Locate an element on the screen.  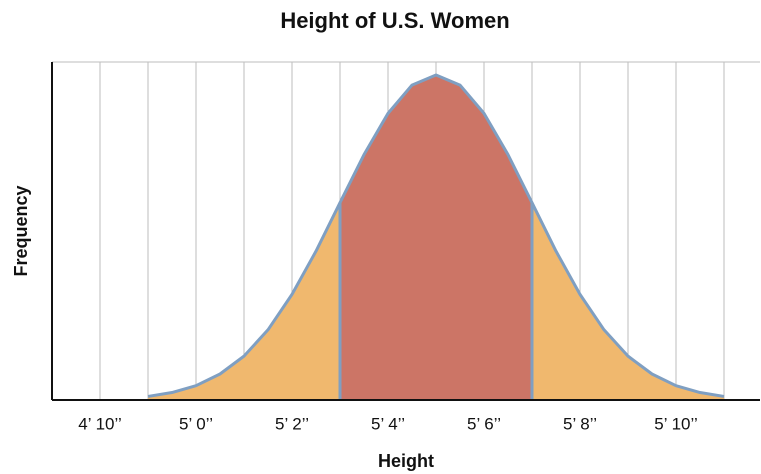
x-tick-label: 5’ 10’’ is located at coordinates (675, 423).